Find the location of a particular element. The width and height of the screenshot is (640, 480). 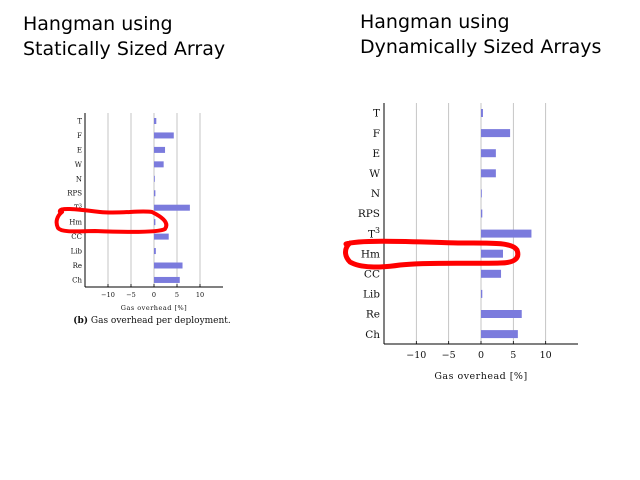

static-bar-lib is located at coordinates (155, 251).